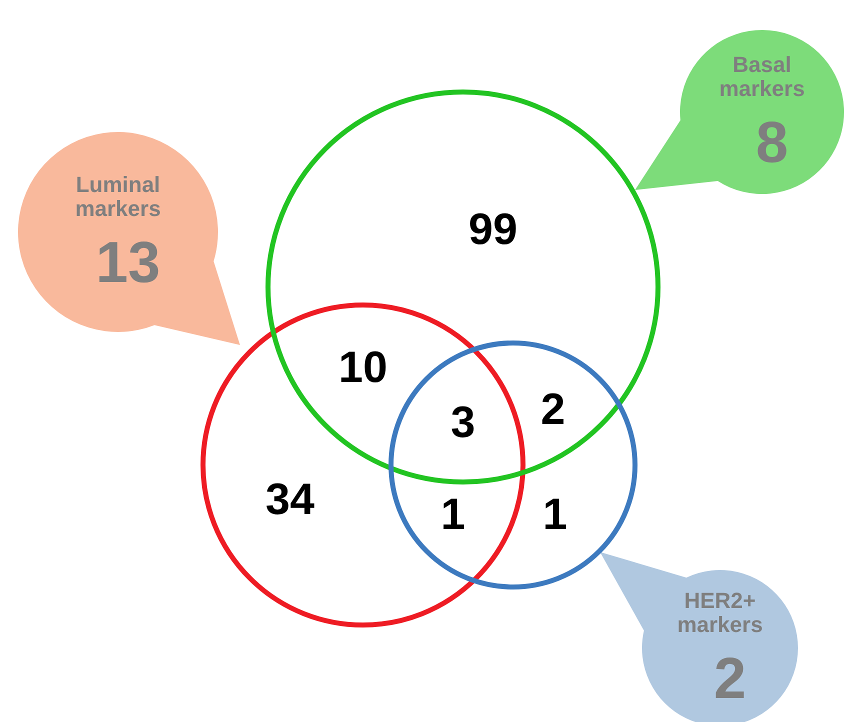 The height and width of the screenshot is (722, 857). What do you see at coordinates (463, 423) in the screenshot?
I see `text: 3` at bounding box center [463, 423].